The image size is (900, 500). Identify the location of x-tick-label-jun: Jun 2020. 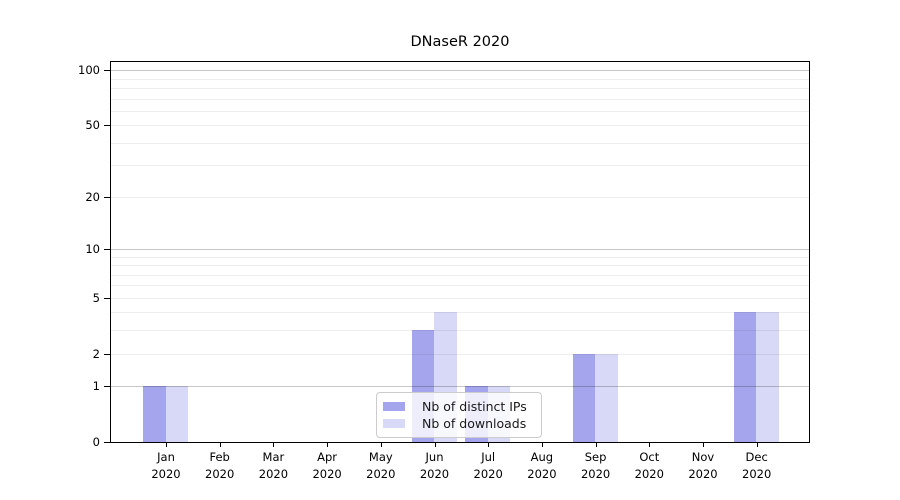
(434, 465).